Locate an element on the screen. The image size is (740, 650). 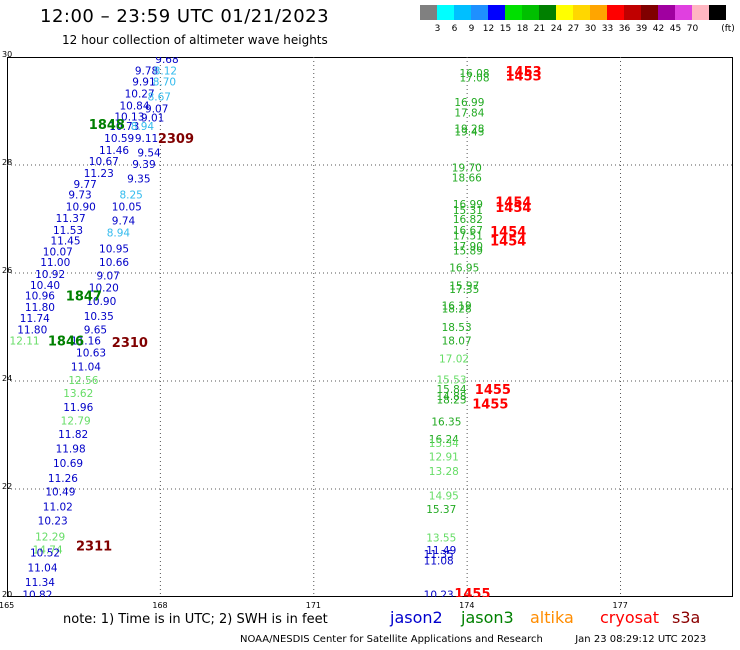
longitude-tick-label: 165 is located at coordinates (7, 605).